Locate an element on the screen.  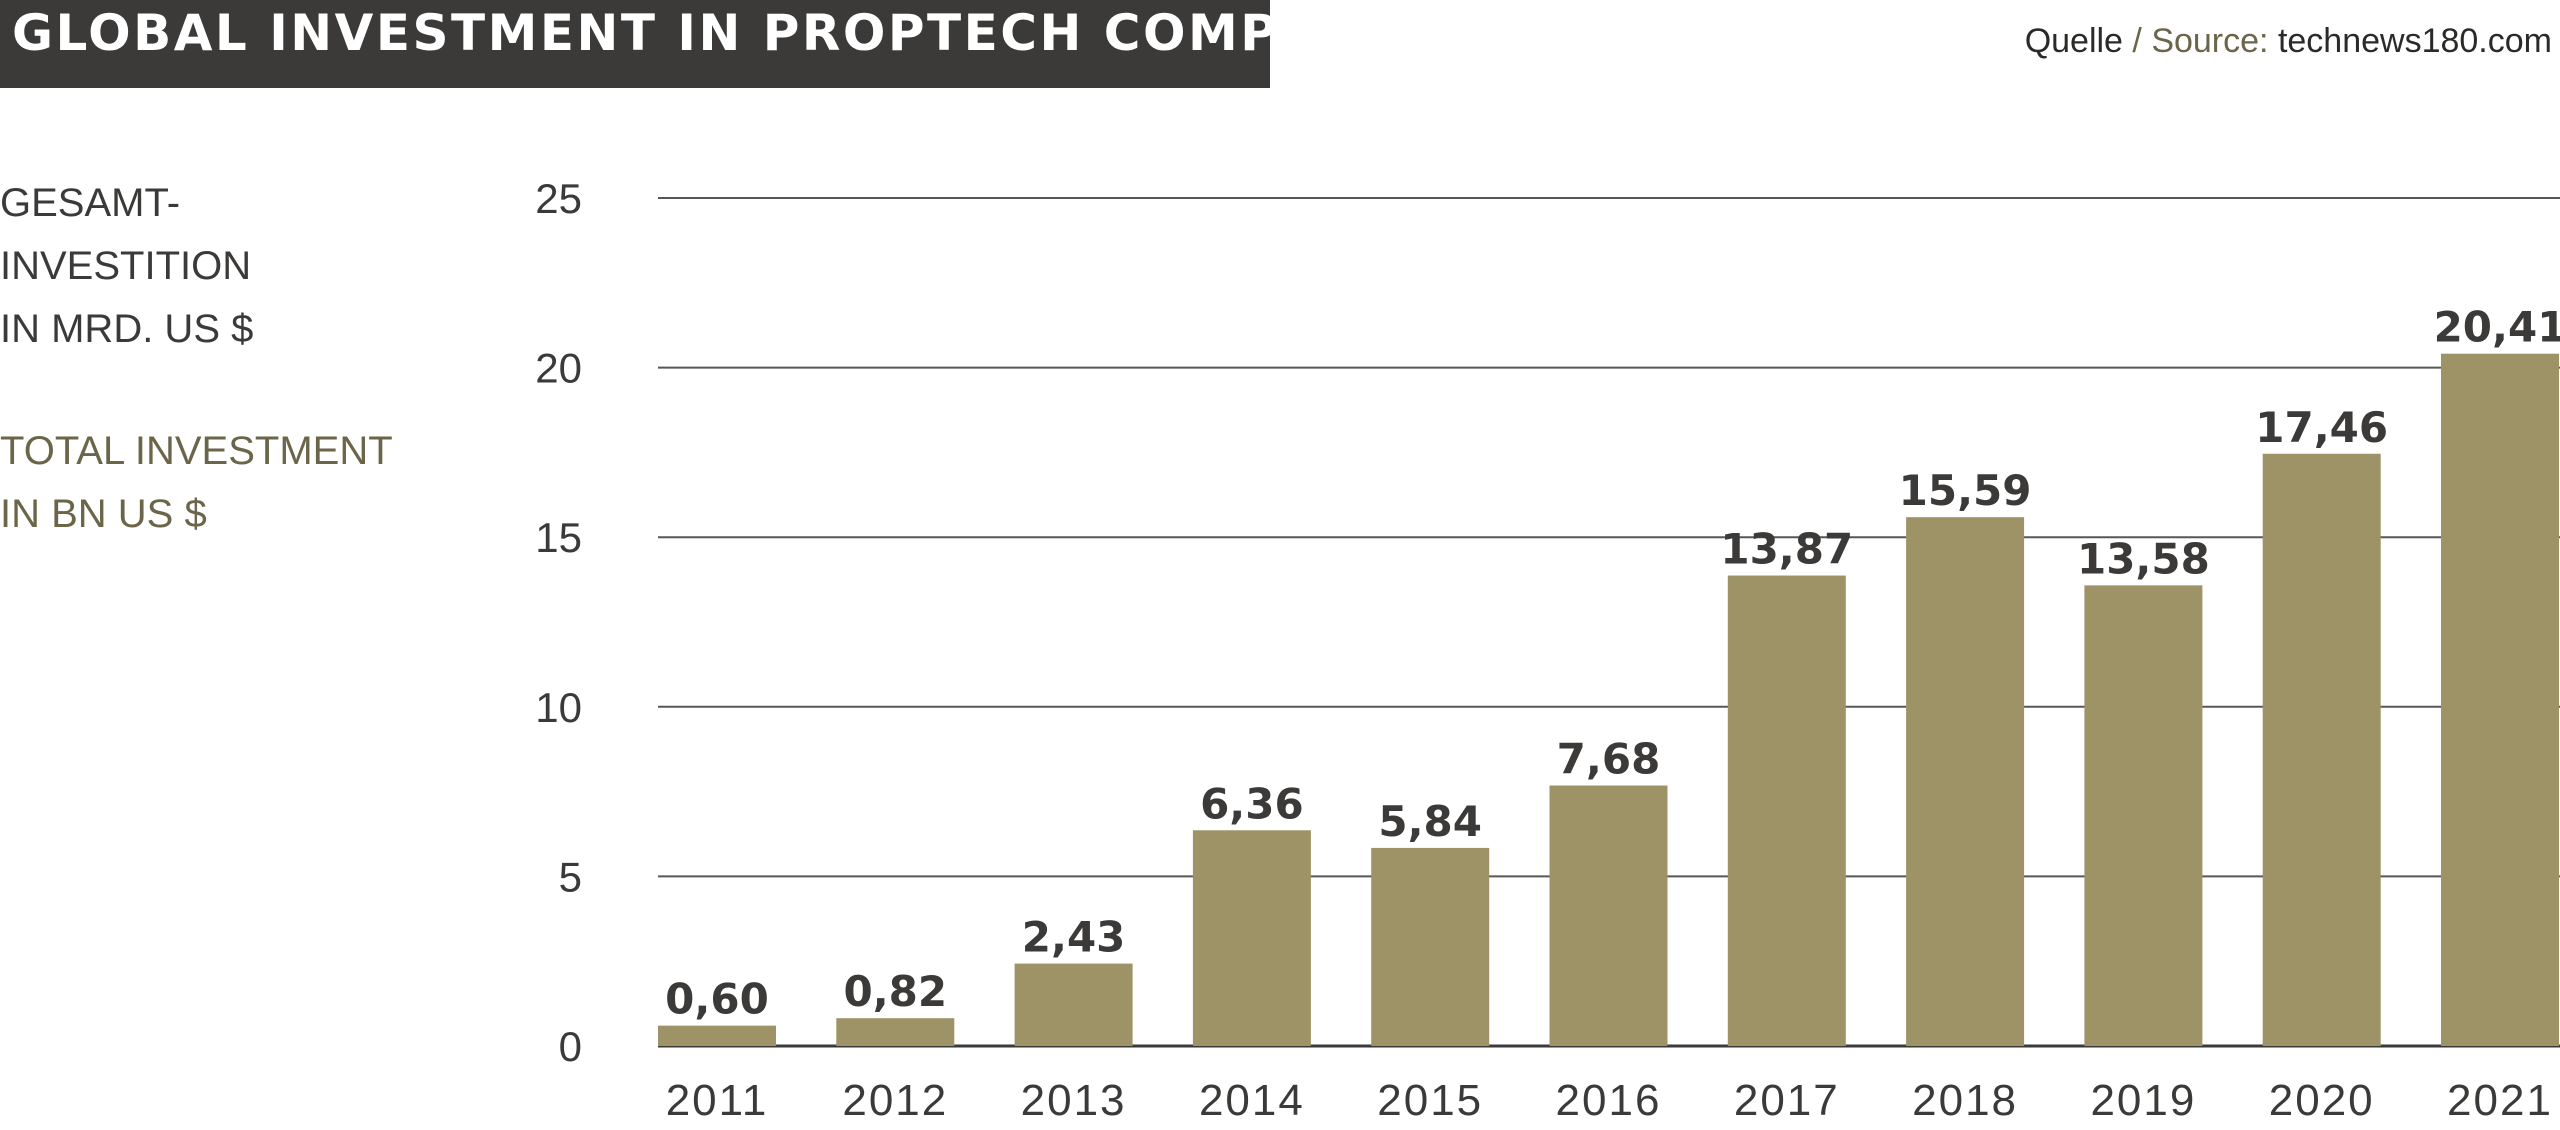
y-tick-label: 0 is located at coordinates (570, 1046).